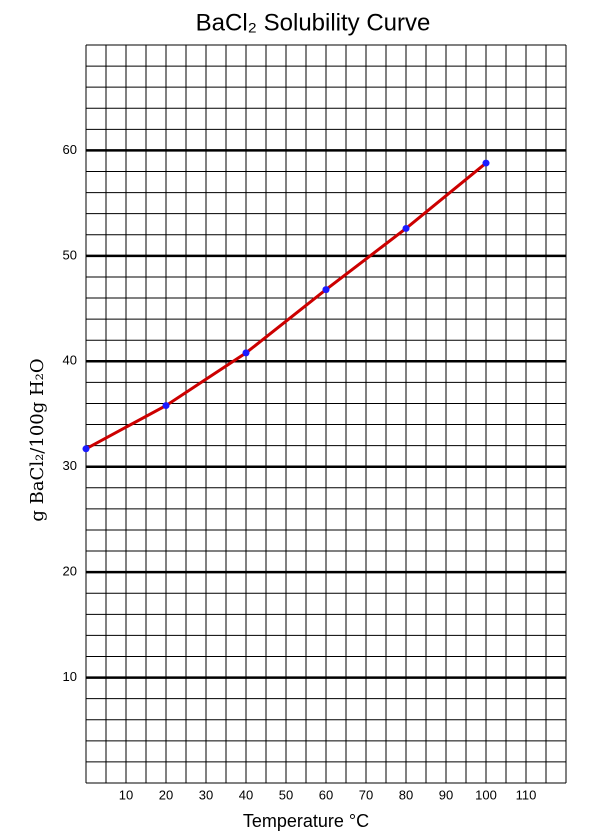  Describe the element at coordinates (70, 149) in the screenshot. I see `y-tick-label: 60` at that location.